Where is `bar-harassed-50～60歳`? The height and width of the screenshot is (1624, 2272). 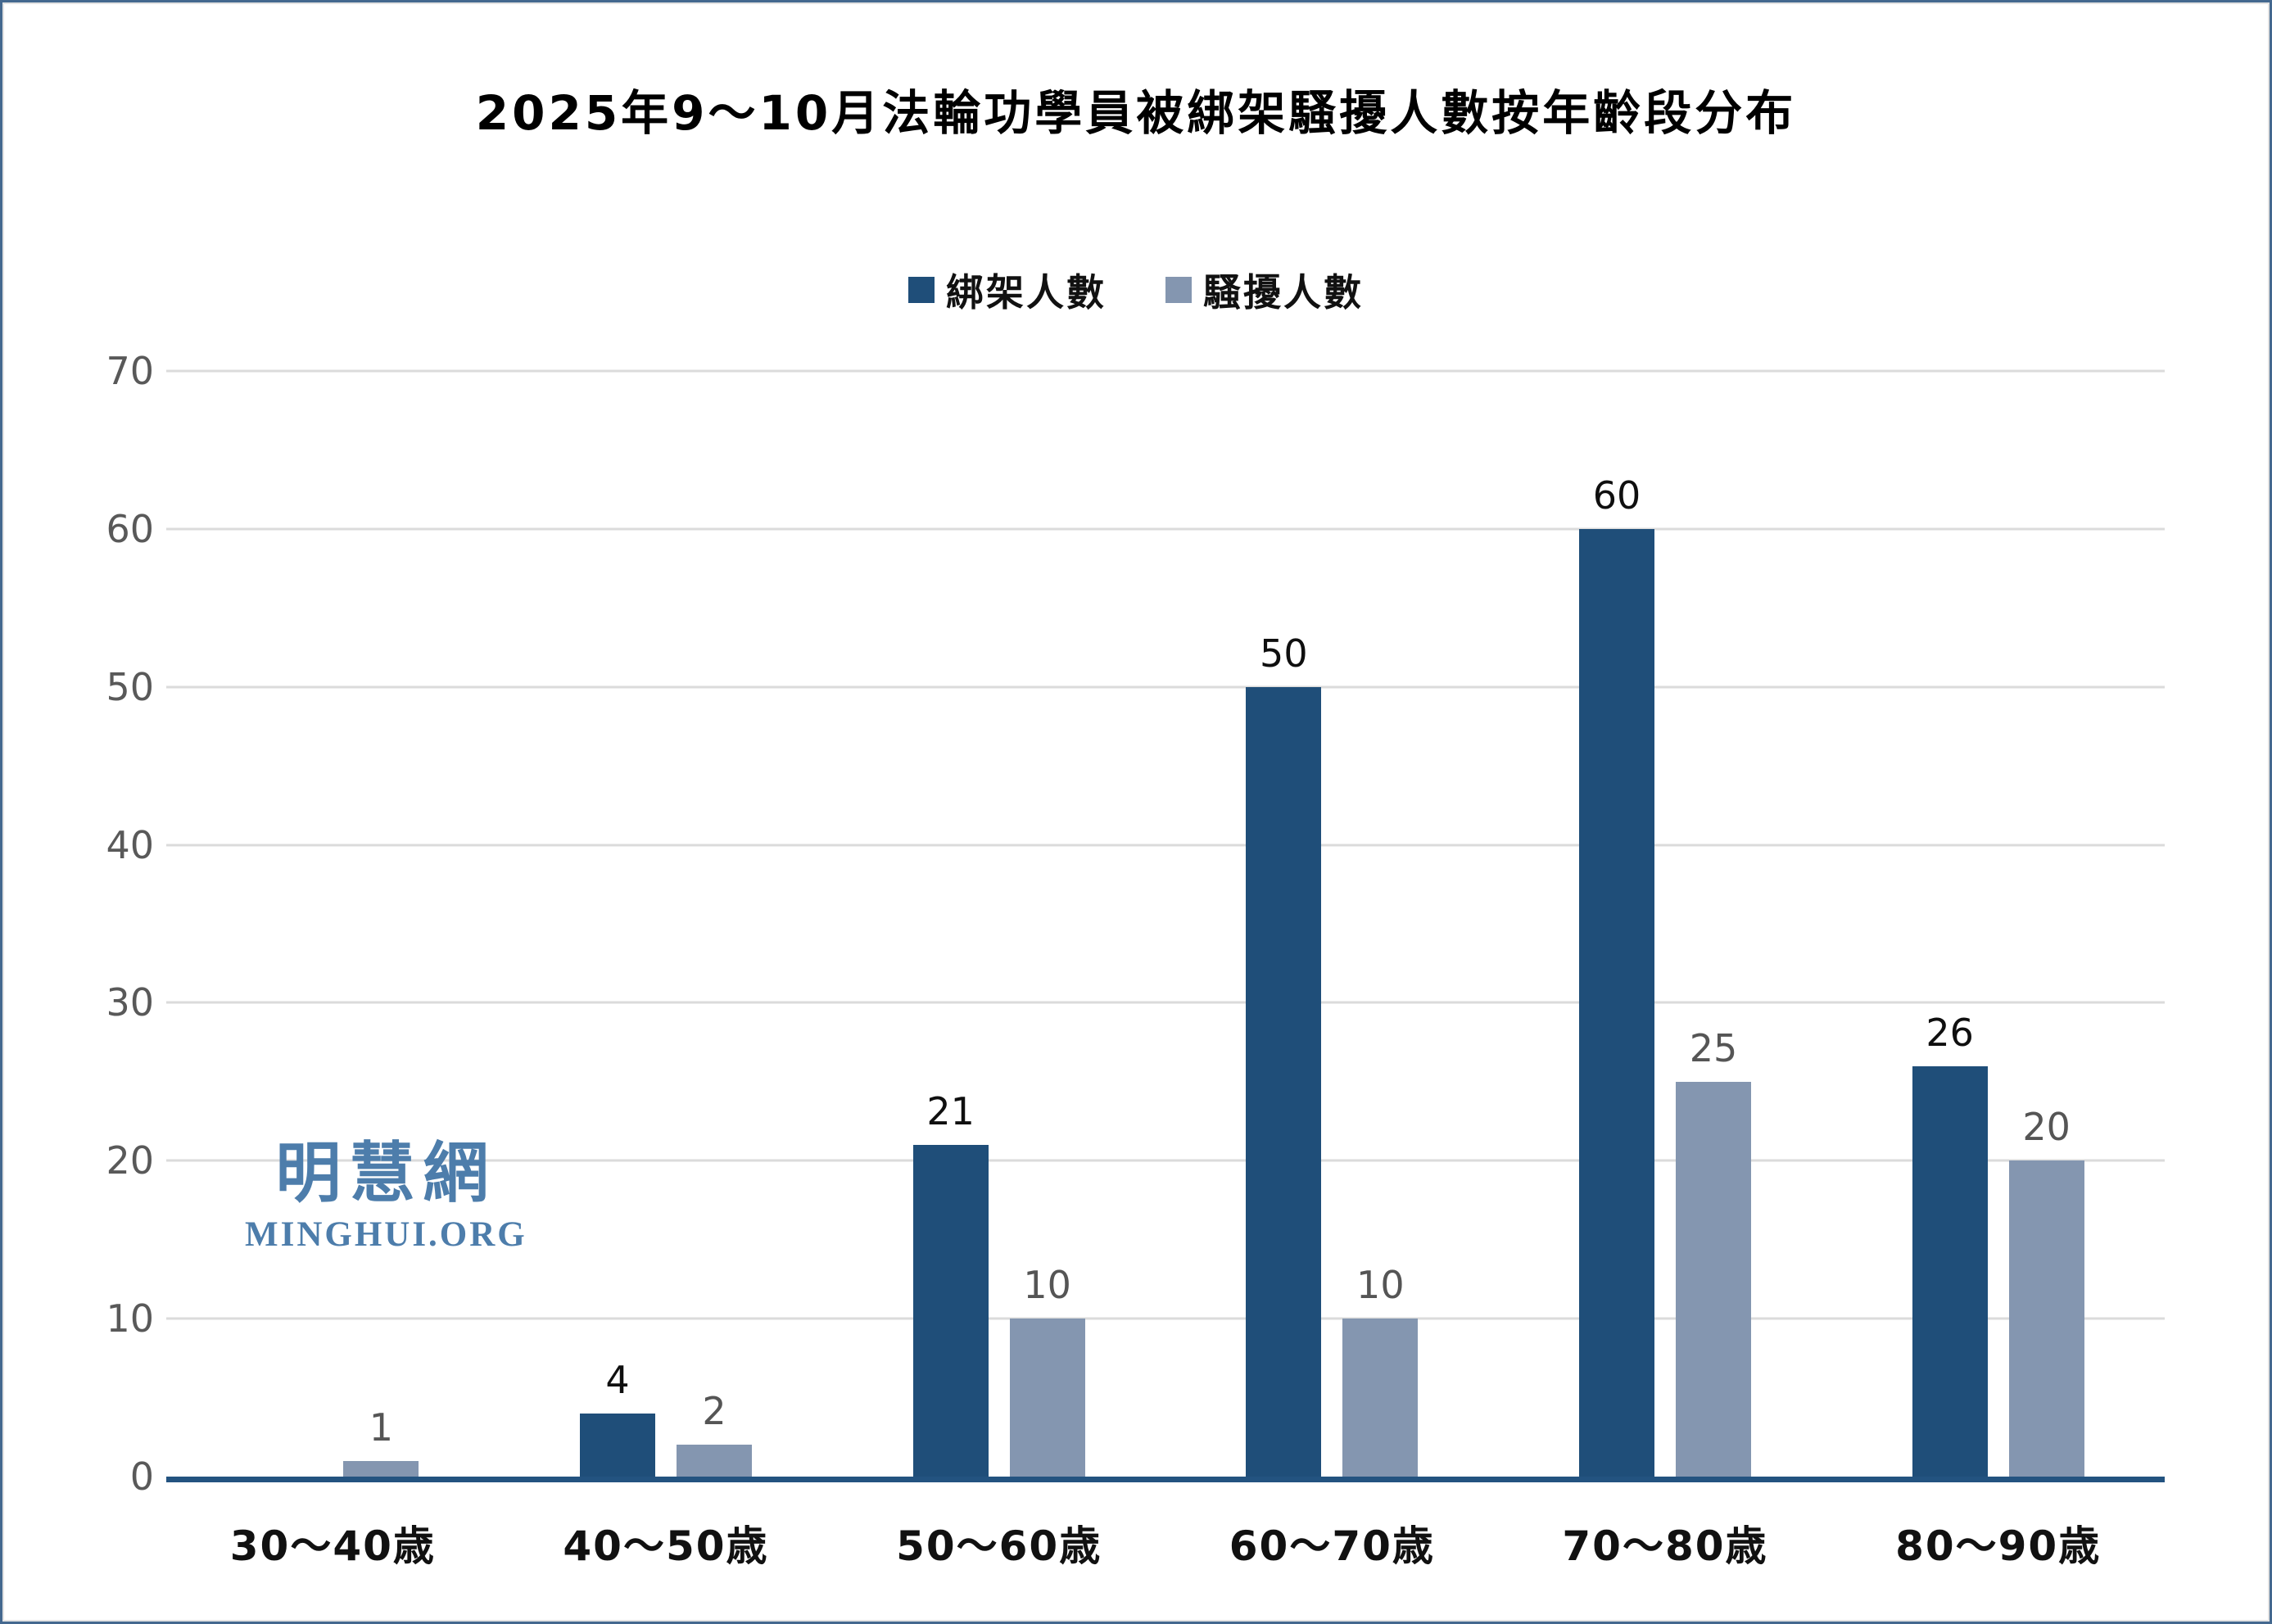
bar-harassed-50～60歳 is located at coordinates (1047, 1398).